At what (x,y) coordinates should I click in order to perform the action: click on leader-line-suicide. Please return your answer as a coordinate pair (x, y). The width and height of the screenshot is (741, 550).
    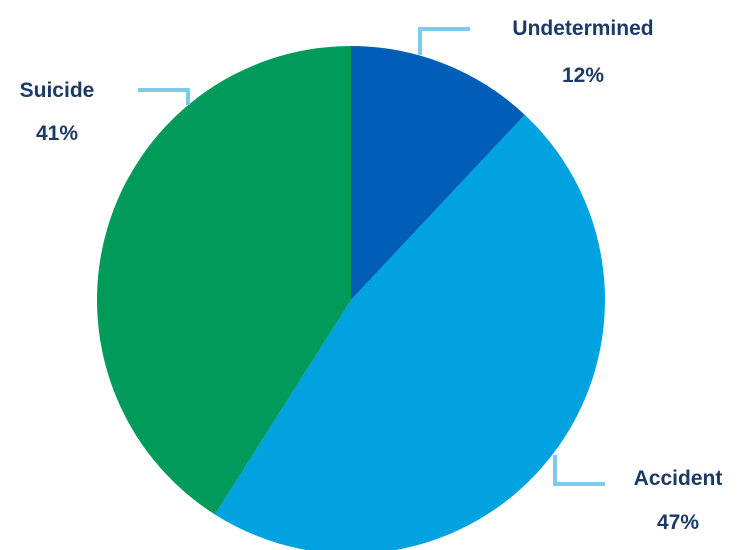
    Looking at the image, I should click on (164, 96).